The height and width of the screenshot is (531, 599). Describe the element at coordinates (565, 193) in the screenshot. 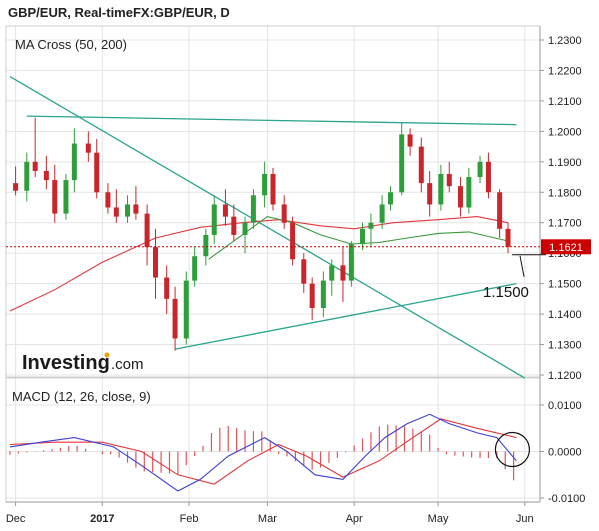

I see `price-tick-label: 1.1800` at that location.